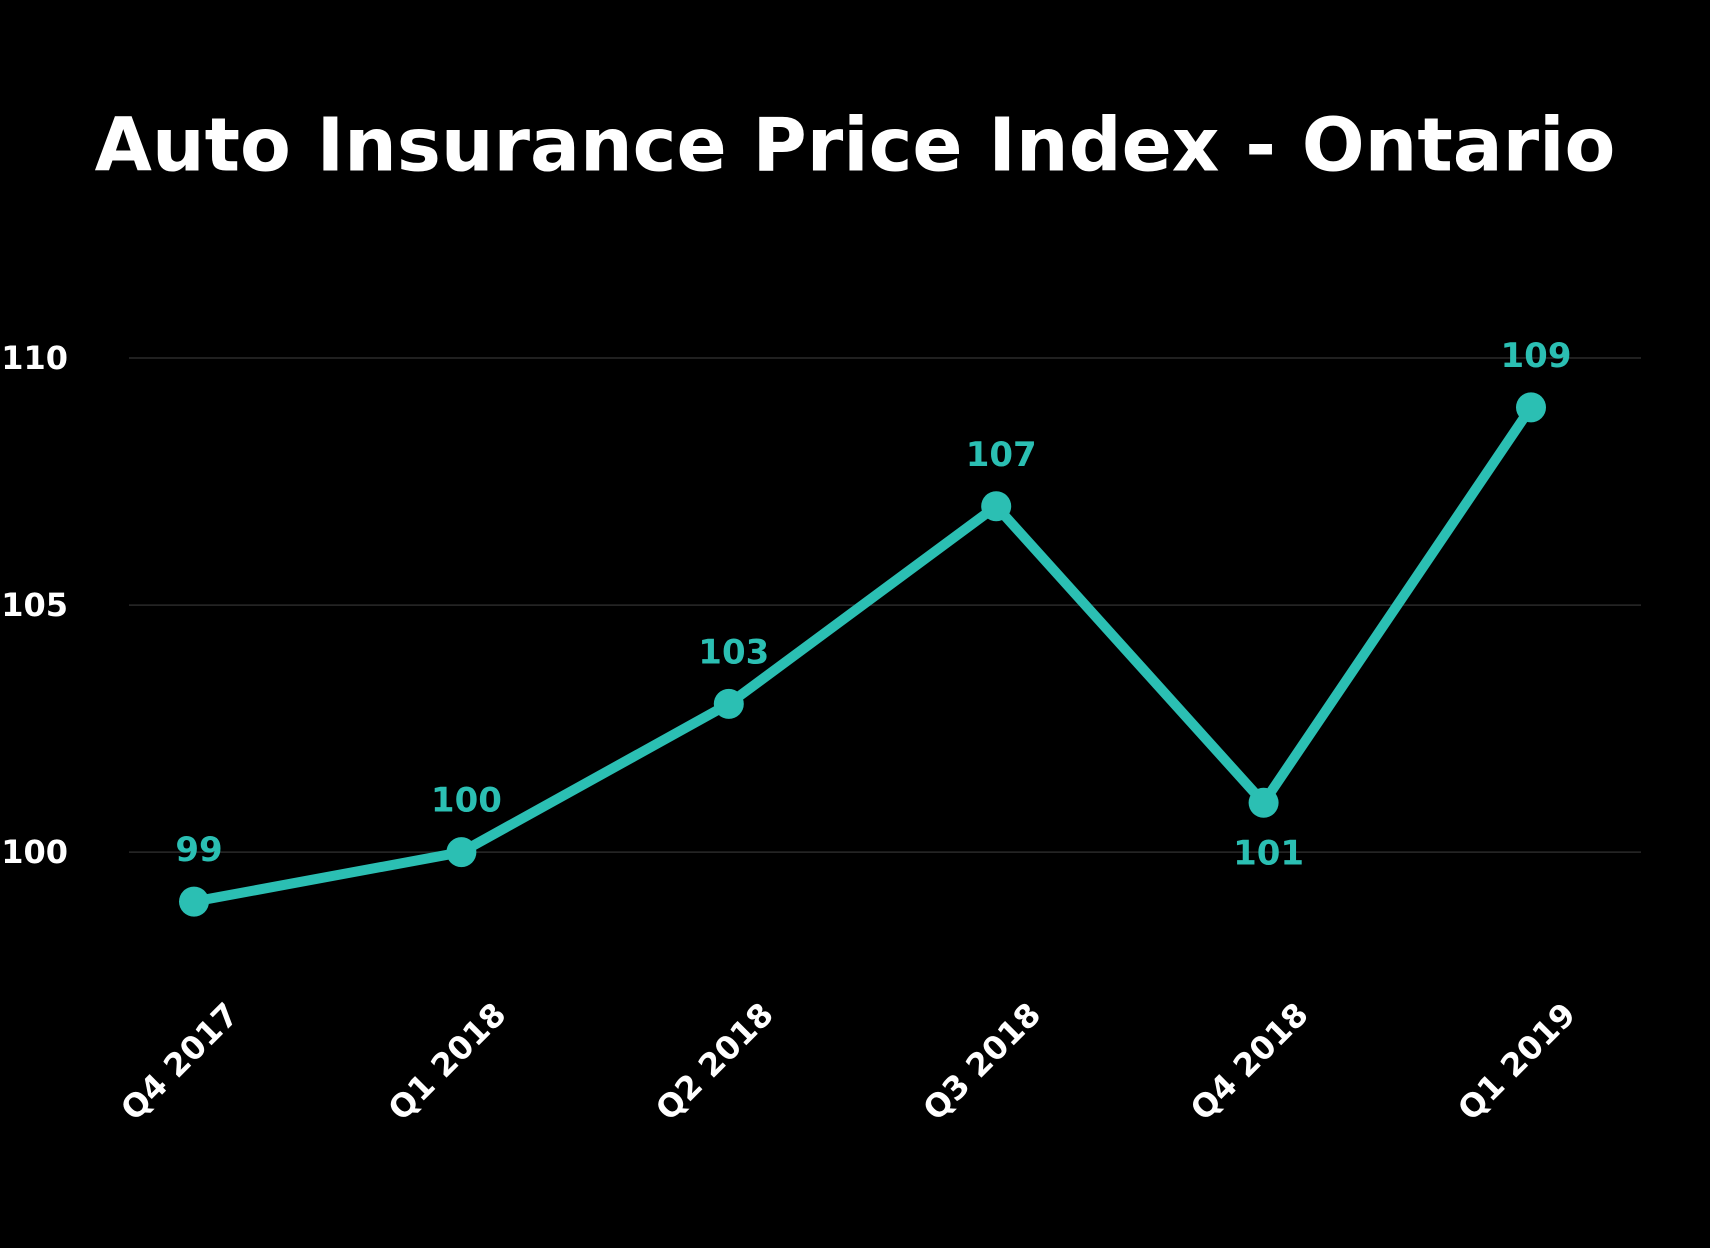  I want to click on data-label: 109, so click(1536, 356).